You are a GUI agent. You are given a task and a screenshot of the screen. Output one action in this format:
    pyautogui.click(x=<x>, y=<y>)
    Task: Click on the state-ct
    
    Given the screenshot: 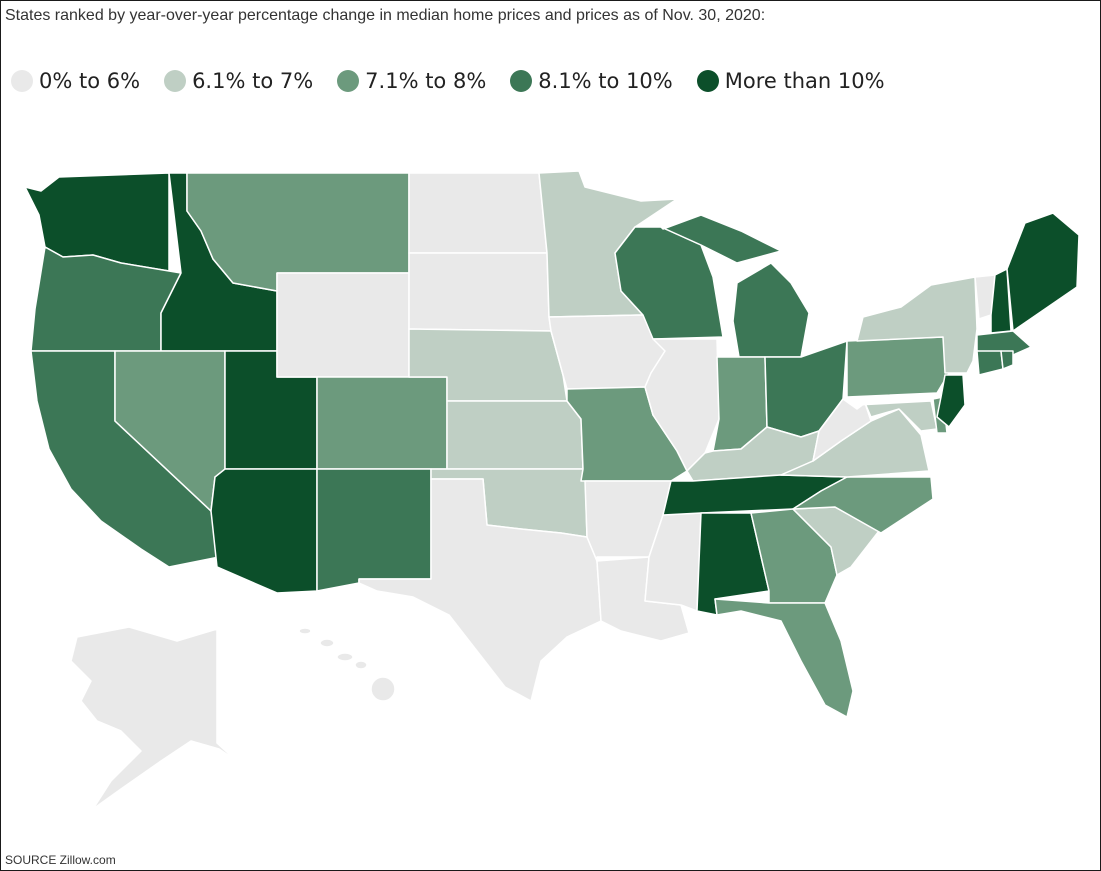 What is the action you would take?
    pyautogui.click(x=990, y=363)
    